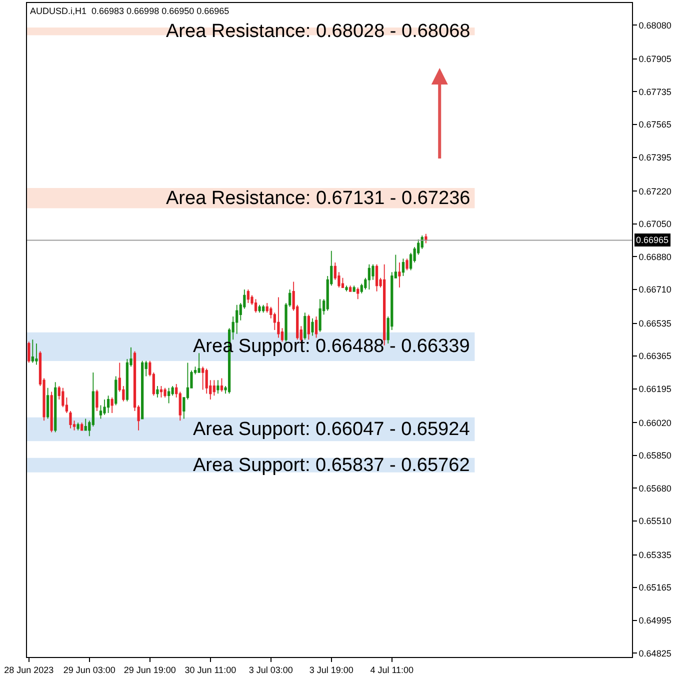 The height and width of the screenshot is (678, 678). I want to click on chart-title: AUDUSD.i,H1 0.66983 0.66998 0.66950 0.66965, so click(130, 11).